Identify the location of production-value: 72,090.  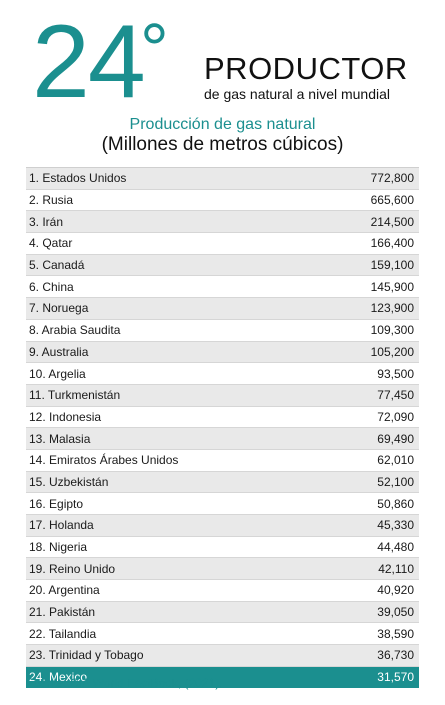
(395, 416).